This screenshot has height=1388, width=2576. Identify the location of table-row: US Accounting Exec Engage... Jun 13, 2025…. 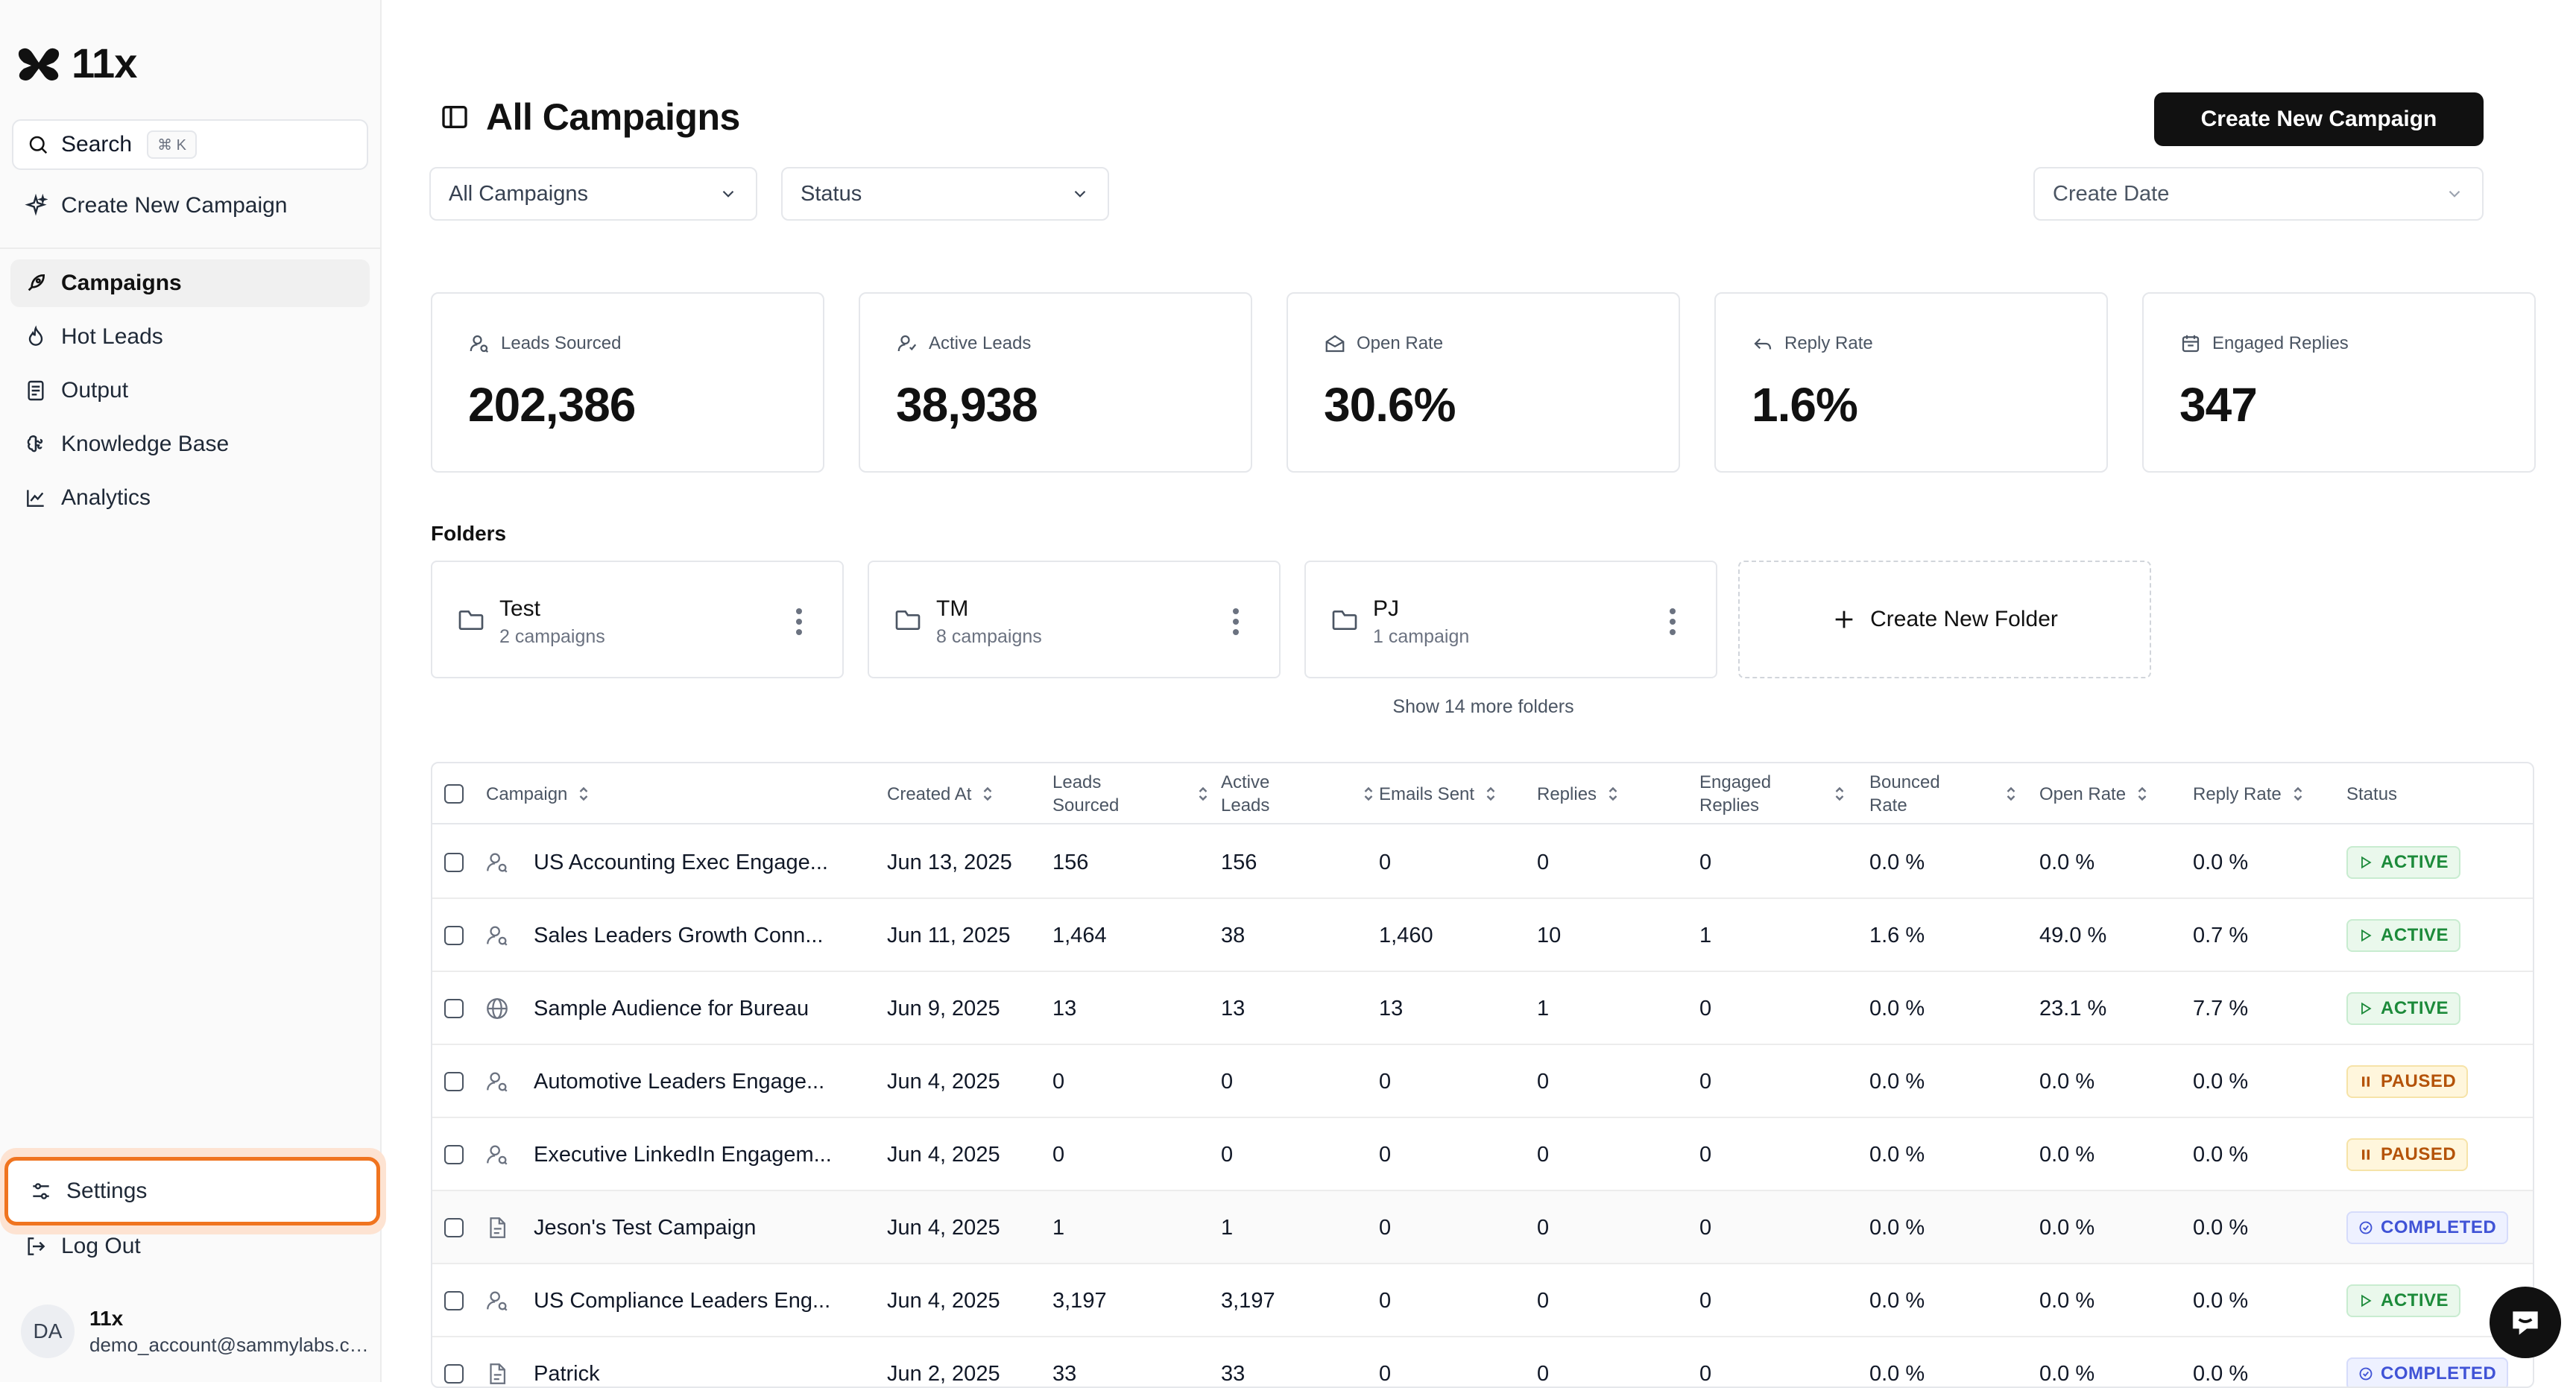
(1482, 862).